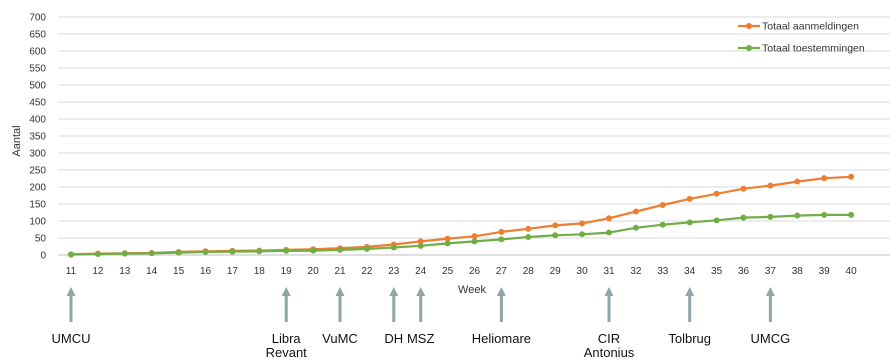 Image resolution: width=892 pixels, height=363 pixels. Describe the element at coordinates (771, 271) in the screenshot. I see `x-tick-label: 37` at that location.